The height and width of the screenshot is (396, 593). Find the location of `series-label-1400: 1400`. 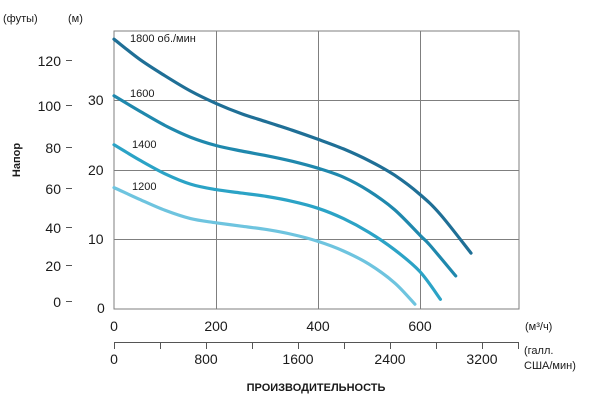

series-label-1400: 1400 is located at coordinates (144, 145).